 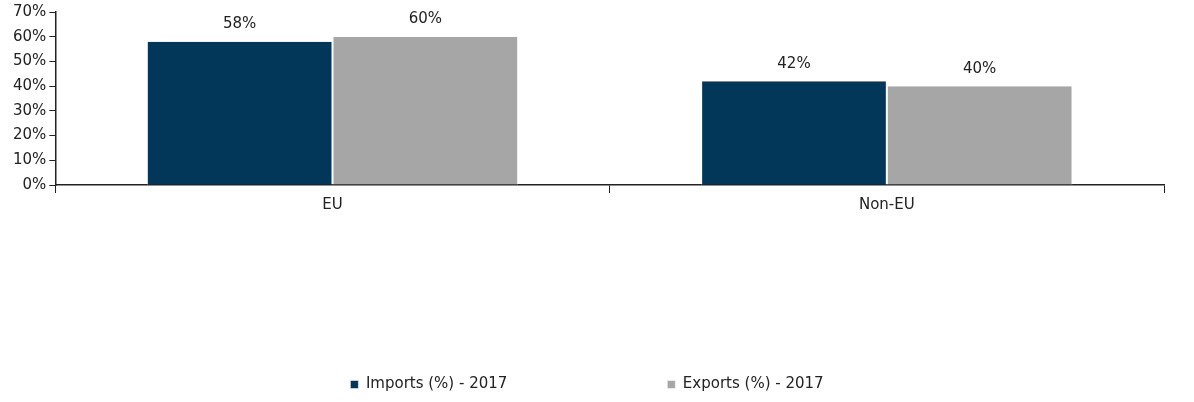 I want to click on y-tick-label: 20%, so click(x=30, y=134).